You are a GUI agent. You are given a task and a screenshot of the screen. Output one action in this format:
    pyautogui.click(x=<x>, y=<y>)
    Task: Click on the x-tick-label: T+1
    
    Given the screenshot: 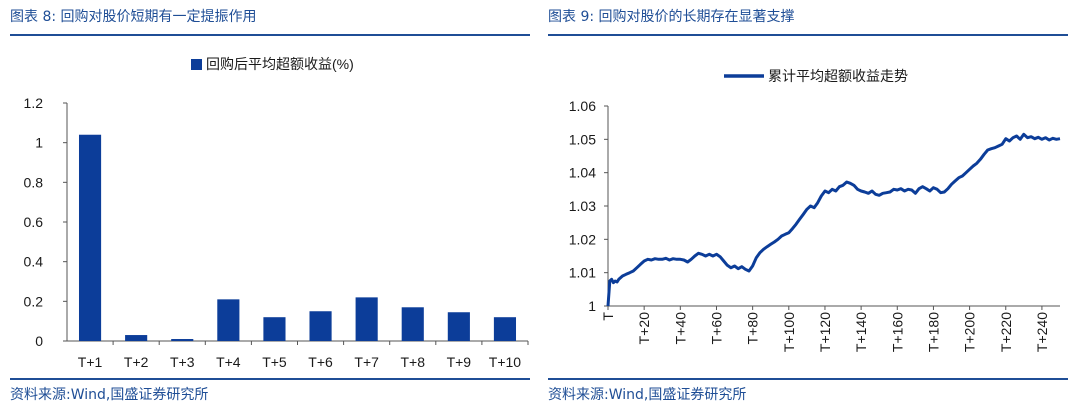 What is the action you would take?
    pyautogui.click(x=90, y=362)
    